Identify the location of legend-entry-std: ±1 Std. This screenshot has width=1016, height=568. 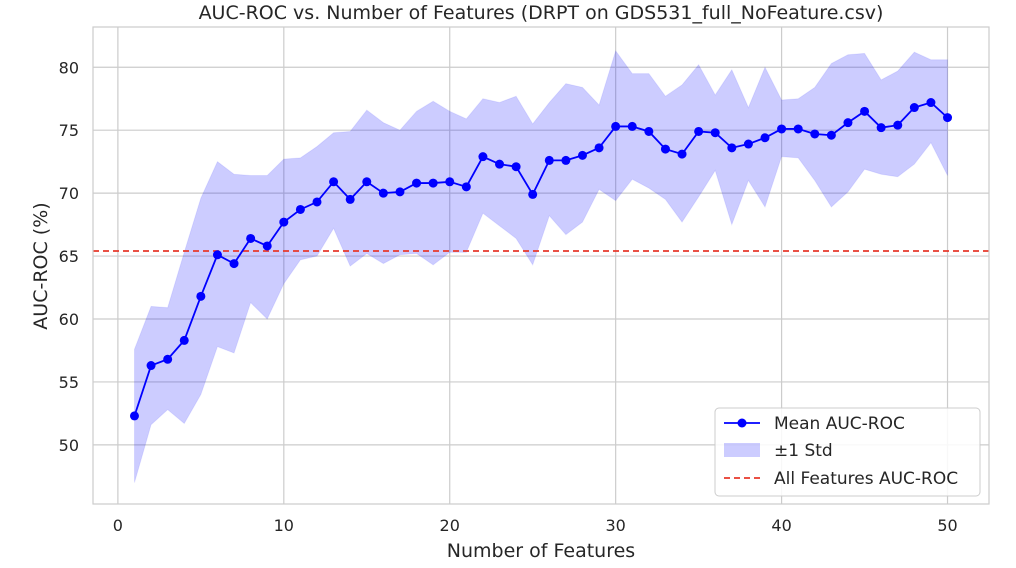
(778, 451).